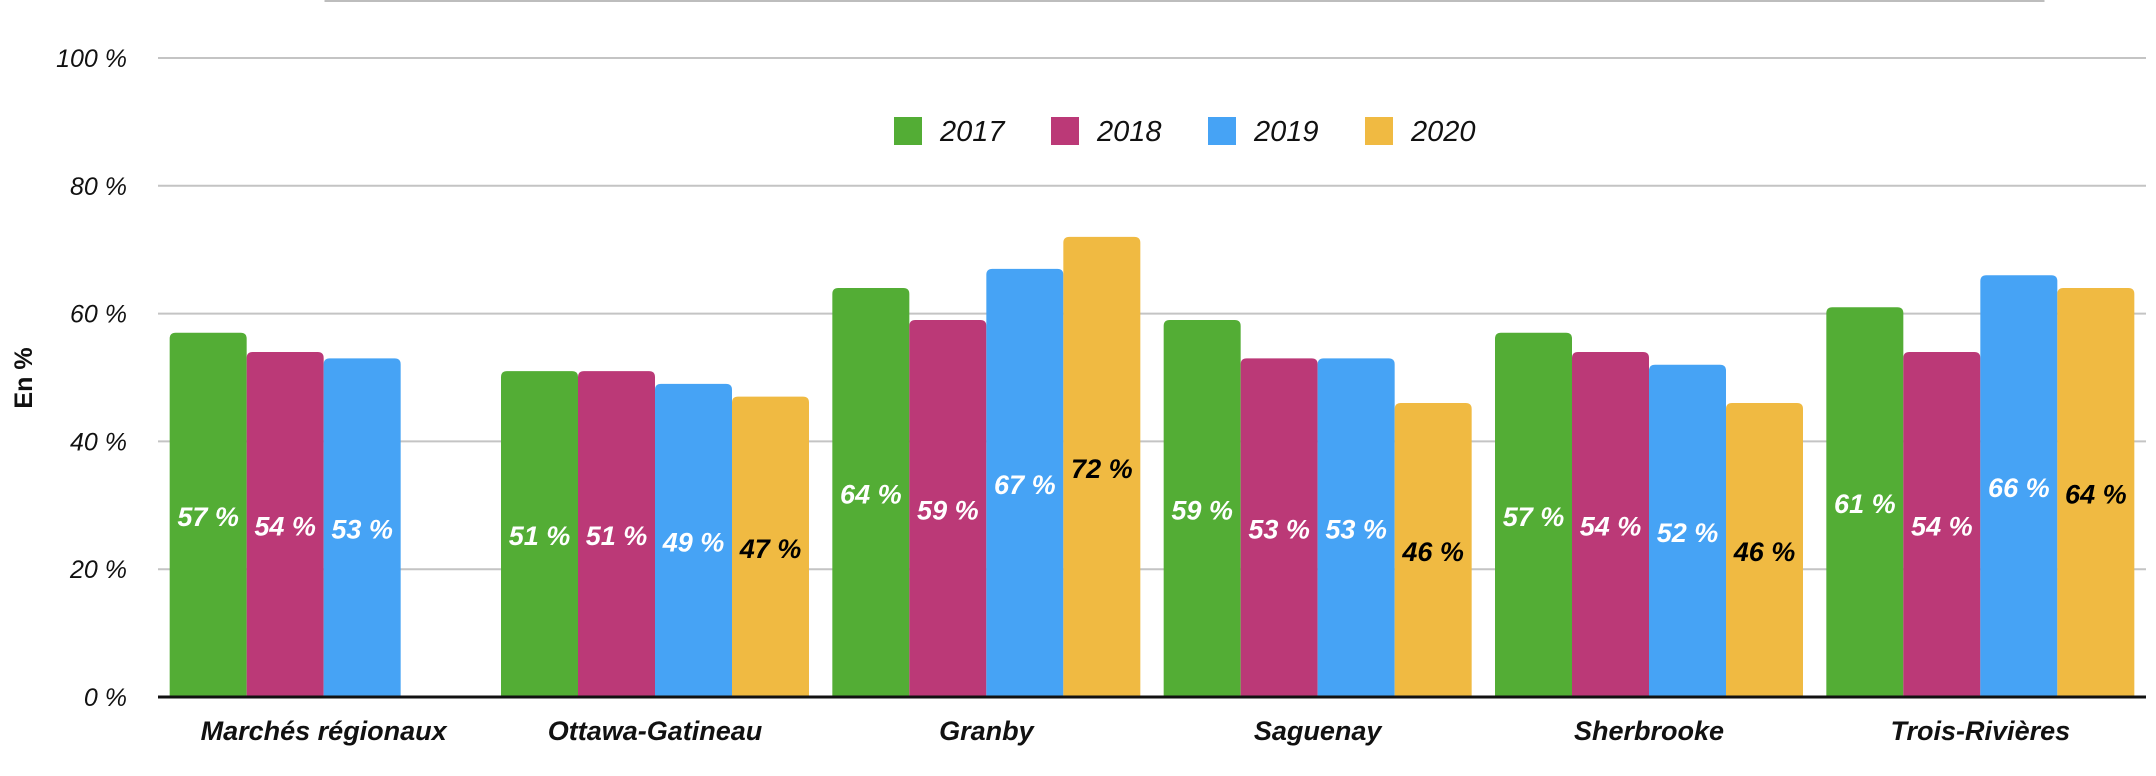 Image resolution: width=2156 pixels, height=776 pixels. I want to click on y-tick-label: 60 %, so click(98, 315).